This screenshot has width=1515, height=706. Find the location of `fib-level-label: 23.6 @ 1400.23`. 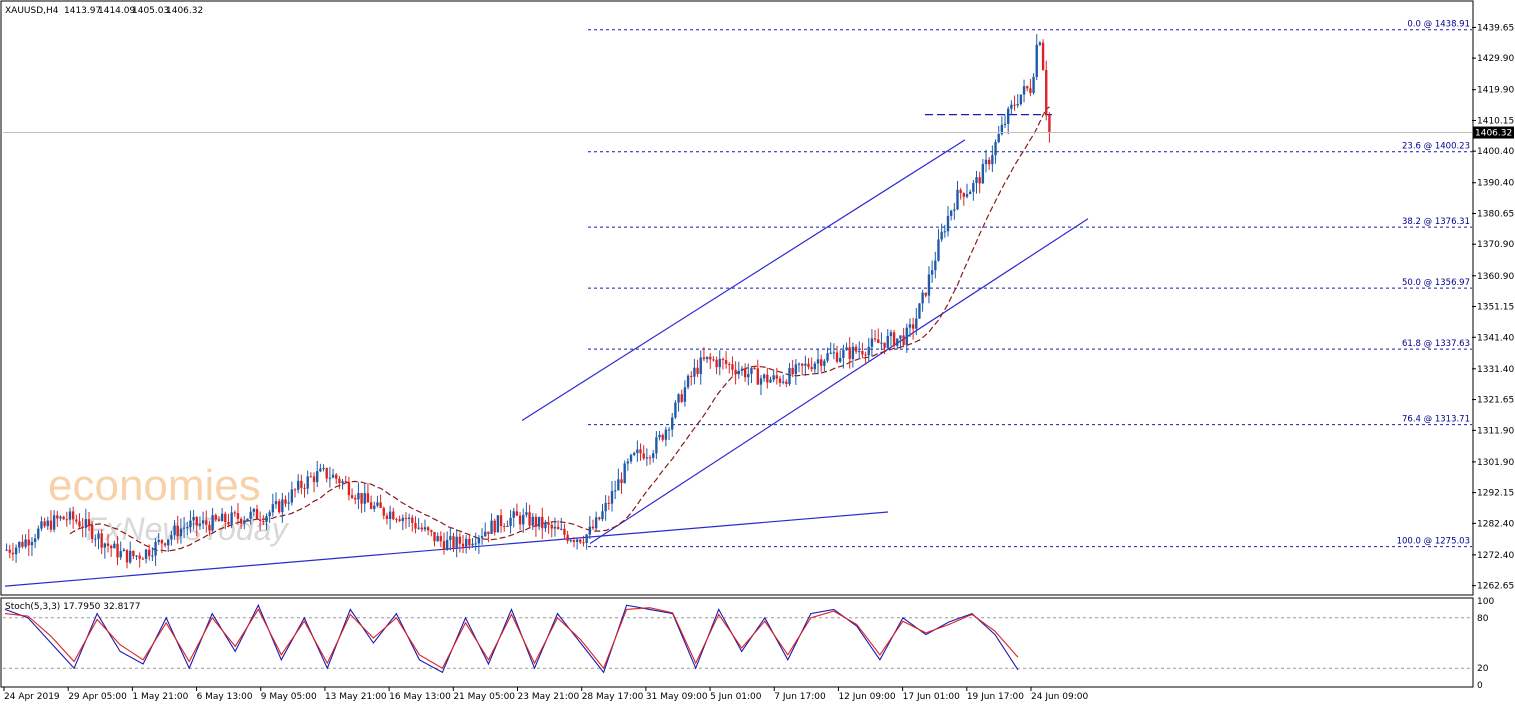

fib-level-label: 23.6 @ 1400.23 is located at coordinates (1436, 147).